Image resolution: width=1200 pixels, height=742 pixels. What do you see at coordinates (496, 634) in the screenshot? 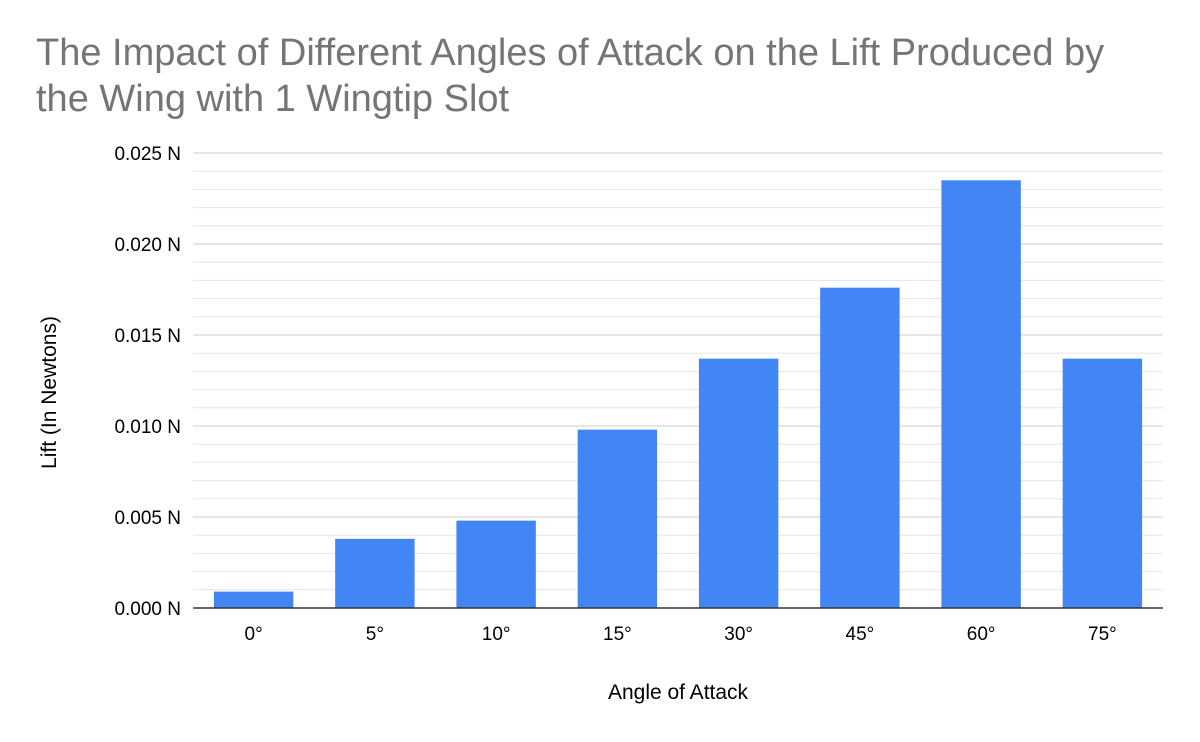
I see `x-tick-label: 10°` at bounding box center [496, 634].